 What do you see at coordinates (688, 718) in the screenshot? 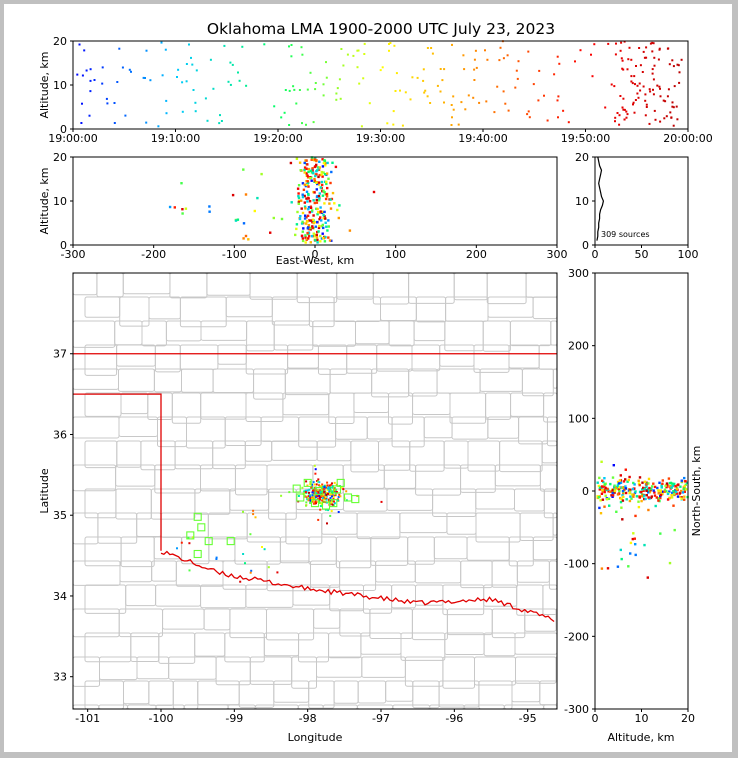
I see `x-tick-label: 20` at bounding box center [688, 718].